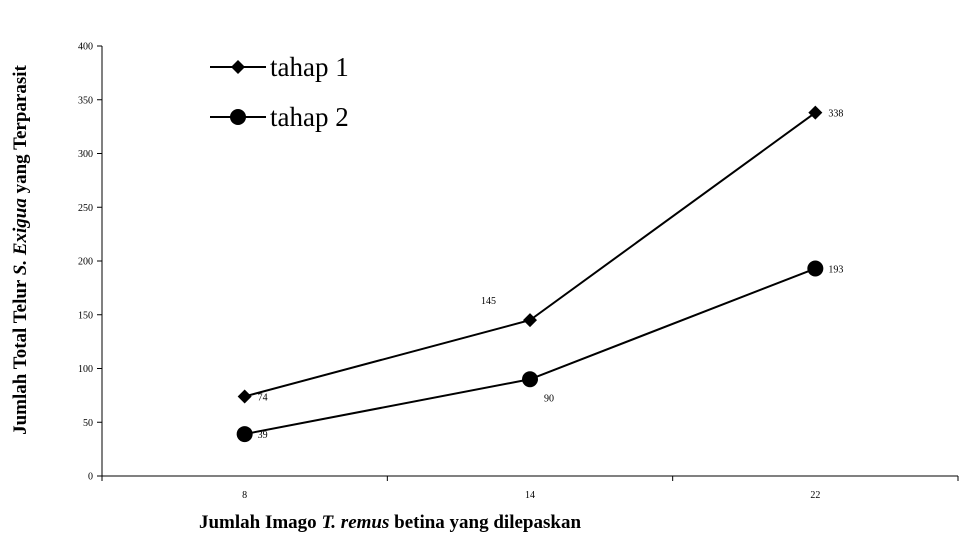 This screenshot has height=536, width=966. Describe the element at coordinates (85, 47) in the screenshot. I see `y-tick-label: 400` at that location.